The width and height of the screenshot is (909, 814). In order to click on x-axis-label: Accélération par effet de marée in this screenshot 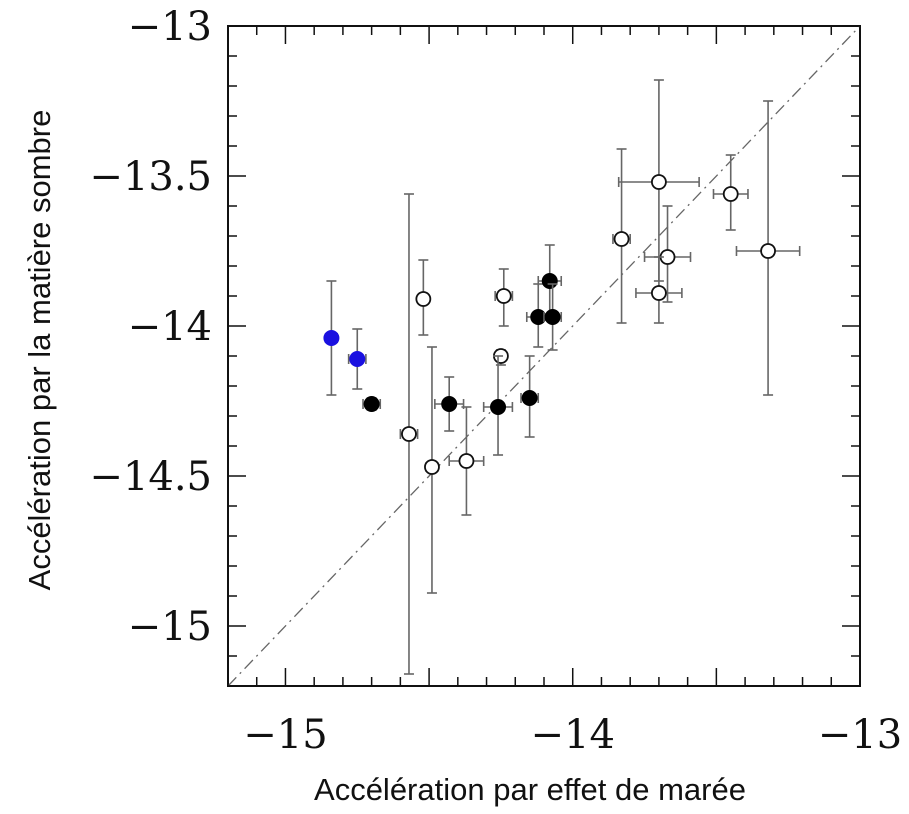, I will do `click(530, 789)`.